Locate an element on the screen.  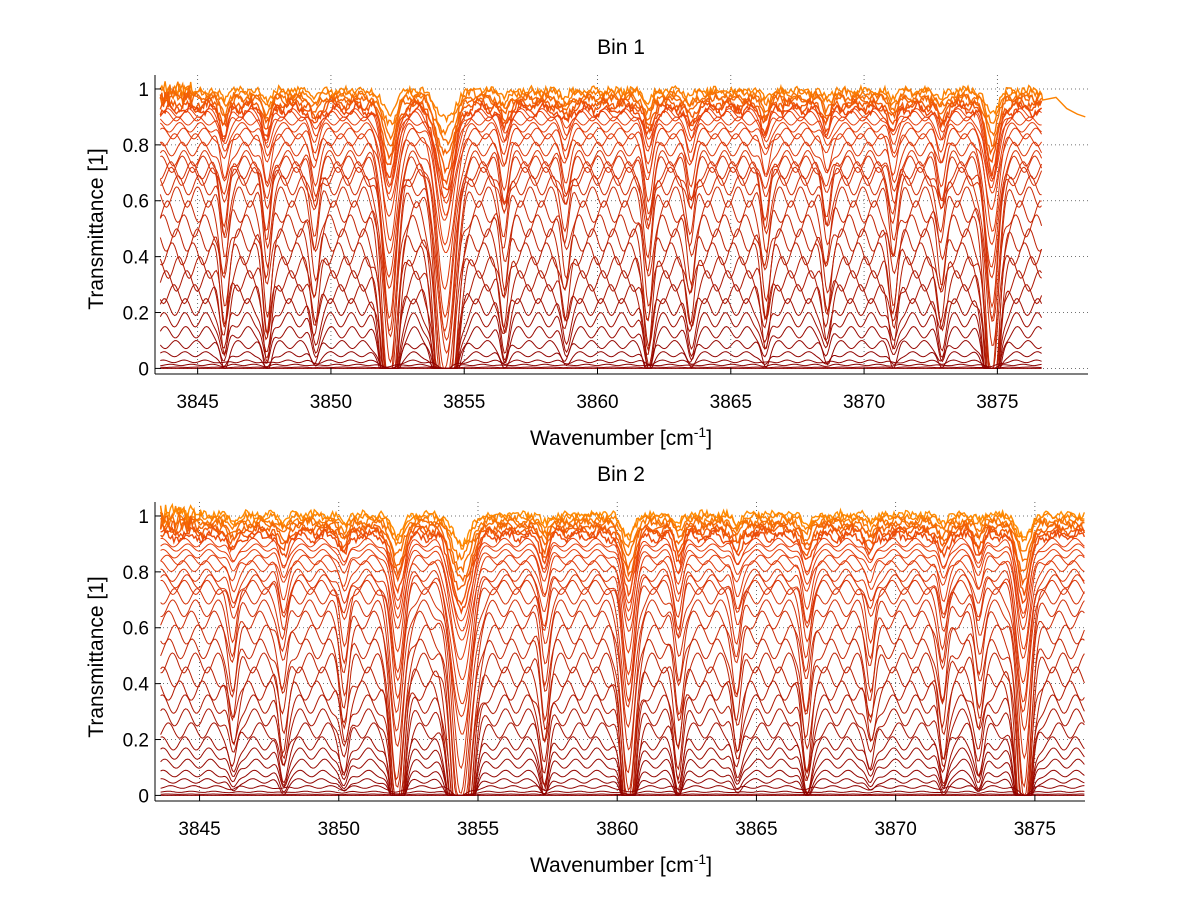
chart-title: Bin 1 is located at coordinates (621, 47).